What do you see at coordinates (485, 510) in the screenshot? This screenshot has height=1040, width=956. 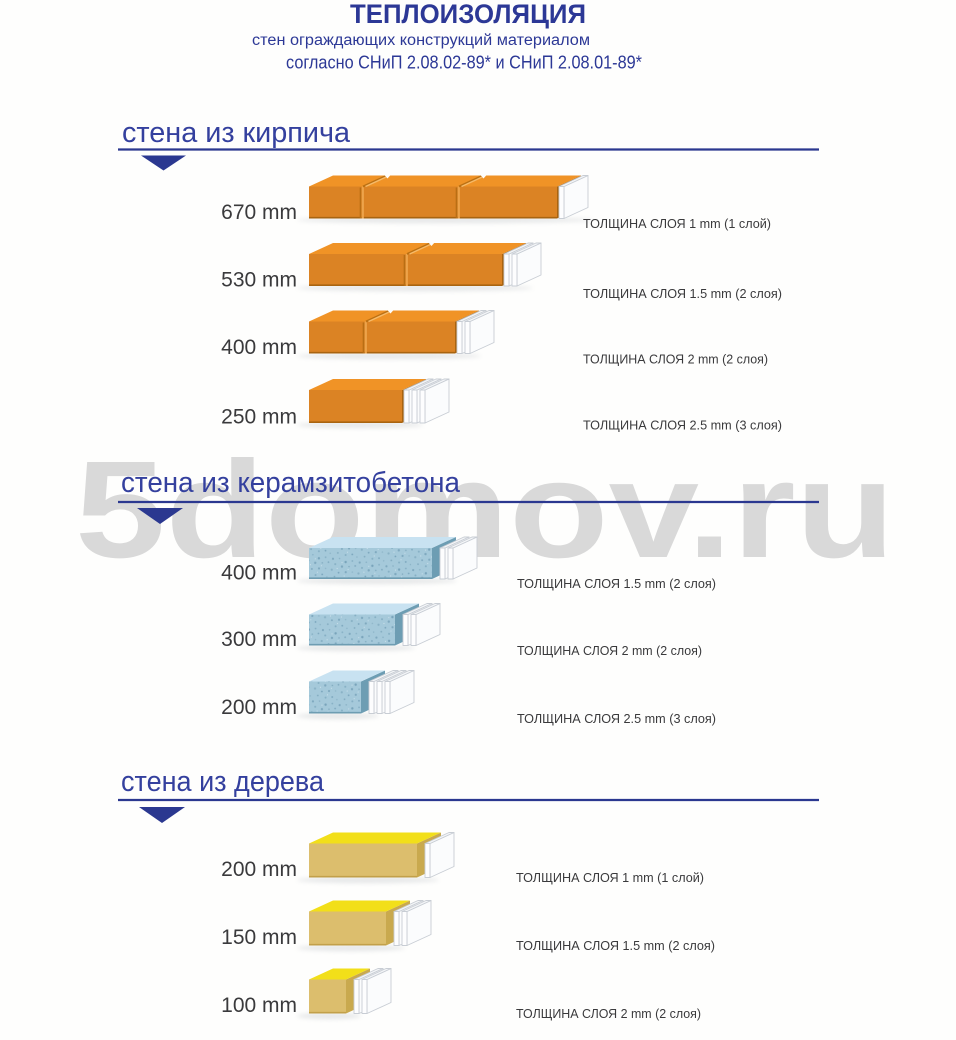 I see `svg-text: 5domov.ru` at bounding box center [485, 510].